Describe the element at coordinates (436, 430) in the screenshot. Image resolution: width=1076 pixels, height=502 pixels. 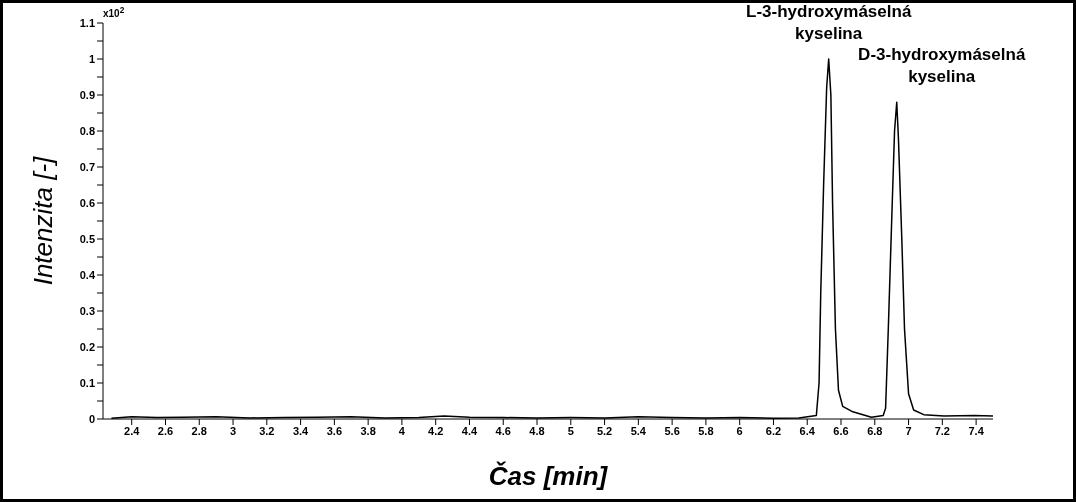
I see `x-tick-label: 4.2` at that location.